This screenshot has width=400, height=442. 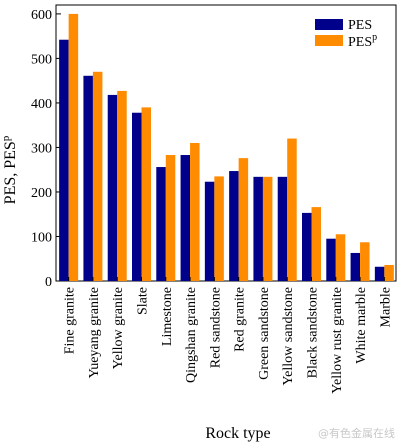 What do you see at coordinates (41, 104) in the screenshot?
I see `y-tick-label-400: 400` at bounding box center [41, 104].